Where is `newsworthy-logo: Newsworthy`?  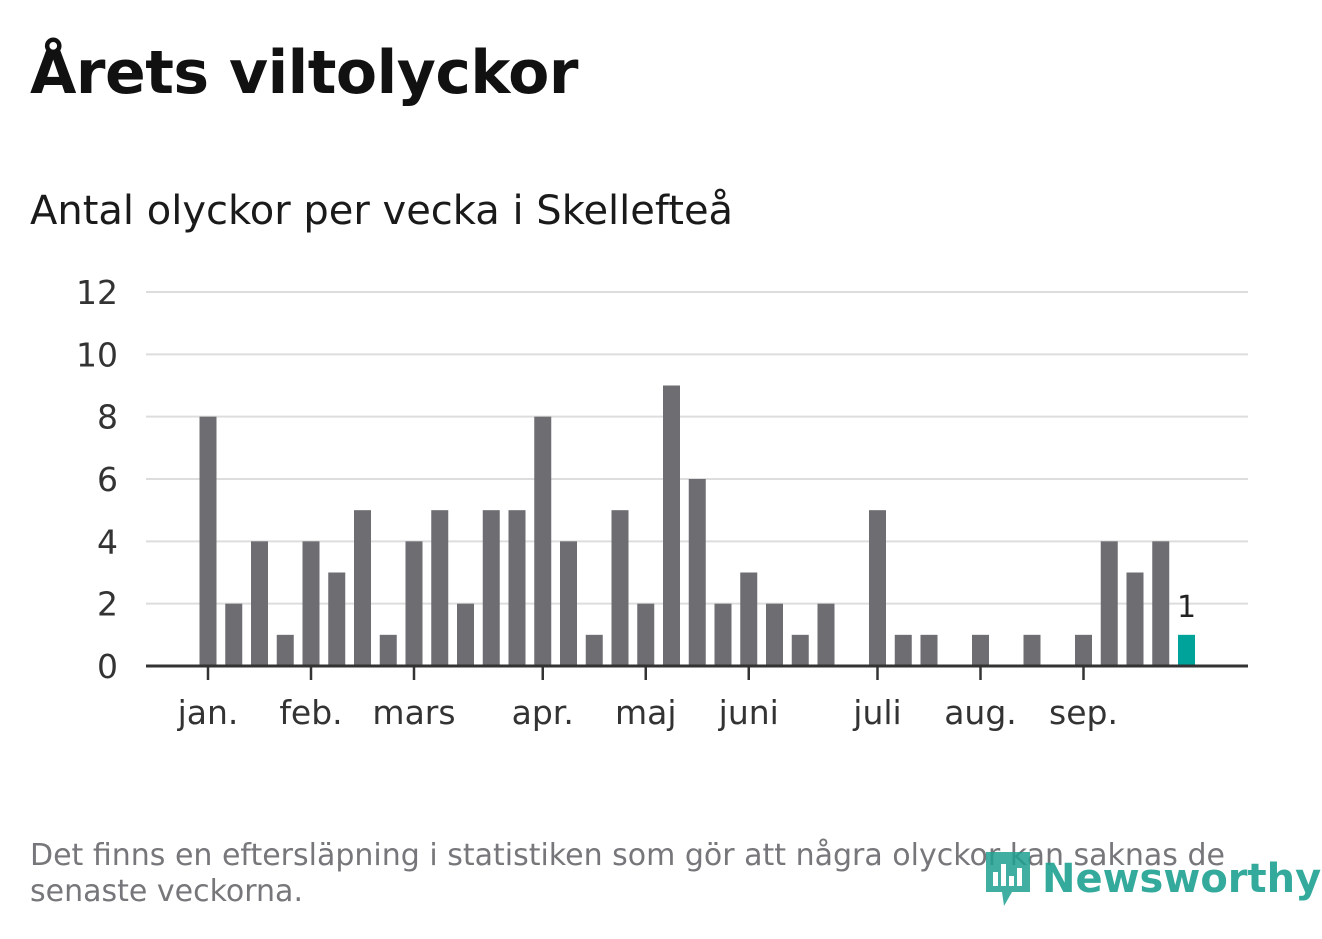
newsworthy-logo: Newsworthy is located at coordinates (1151, 879).